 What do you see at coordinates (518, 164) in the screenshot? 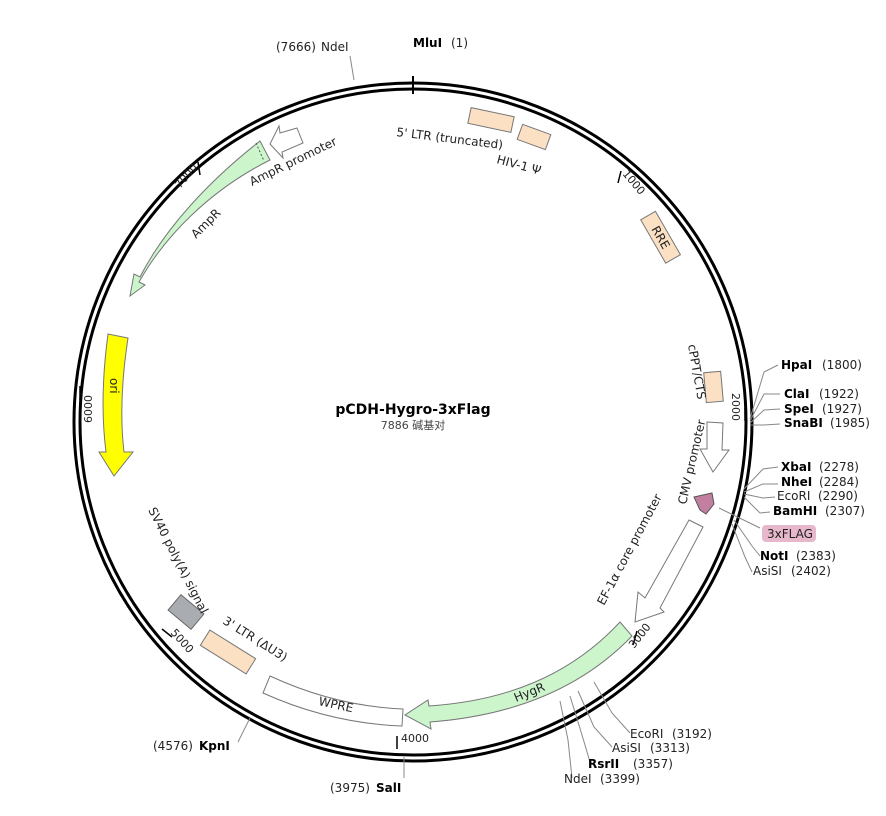
I see `label-hiv: HIV-1 Ψ` at bounding box center [518, 164].